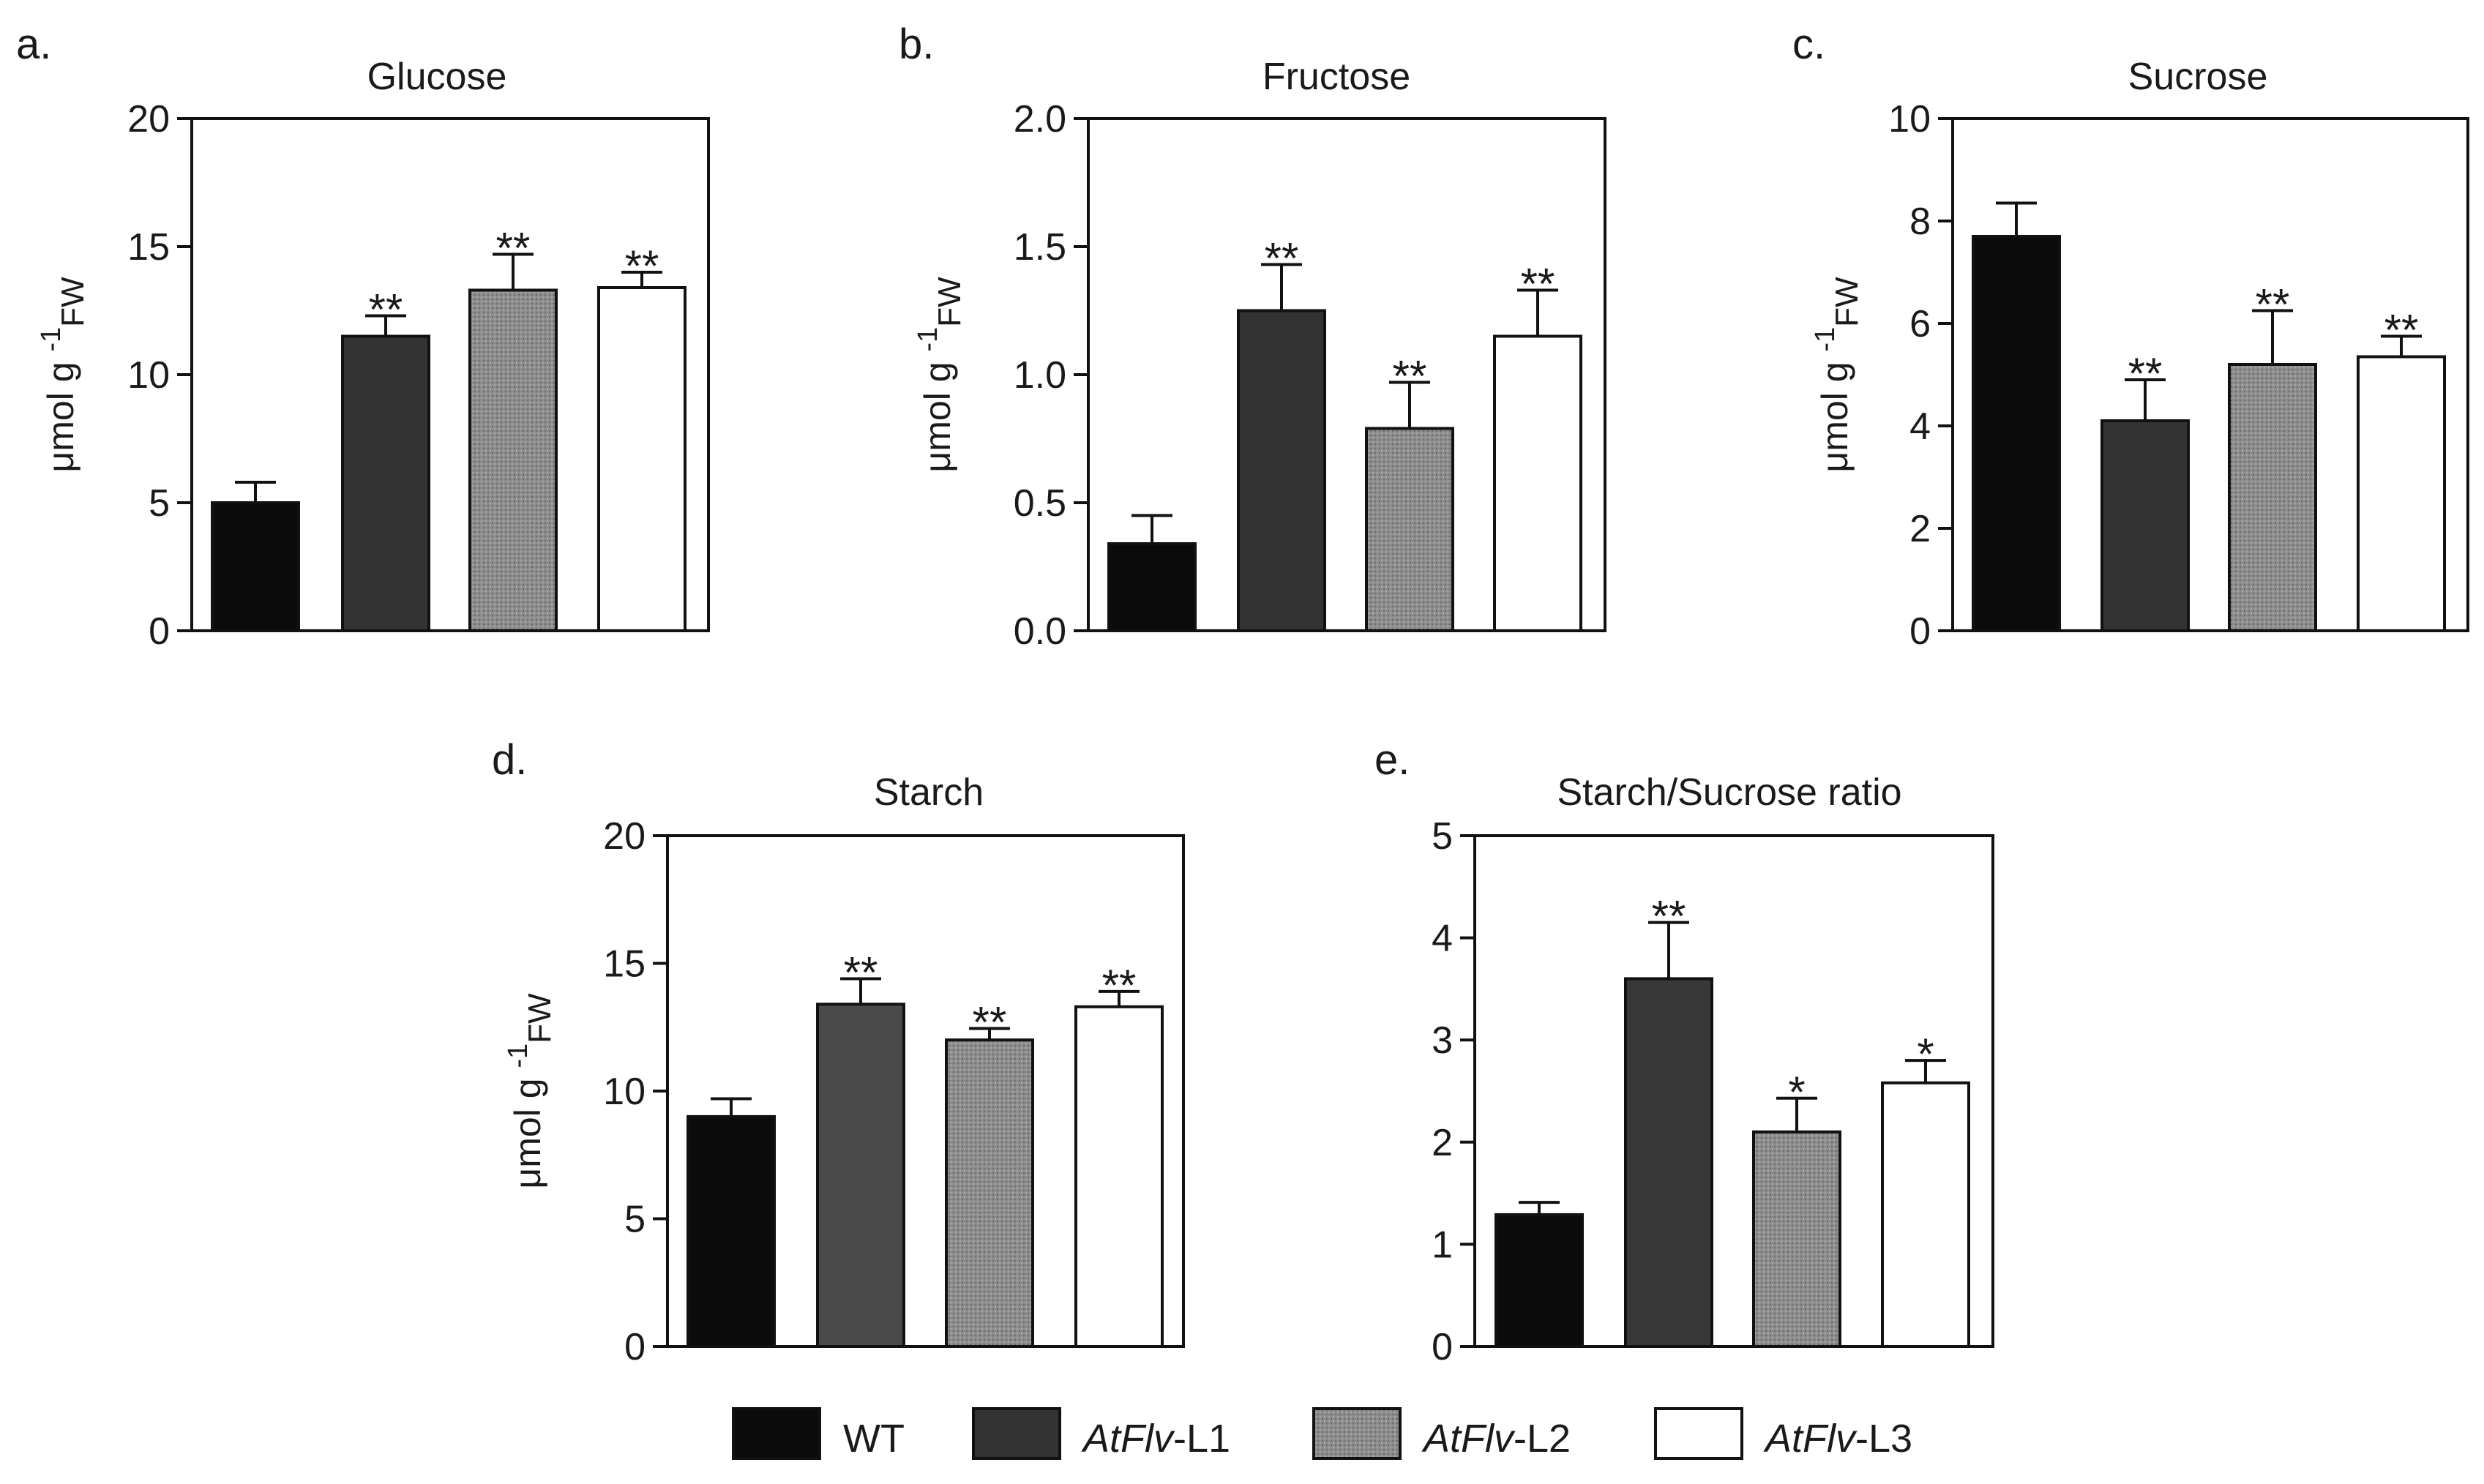 This screenshot has height=1484, width=2484. Describe the element at coordinates (1729, 792) in the screenshot. I see `chart-title: Starch/Sucrose ratio` at that location.